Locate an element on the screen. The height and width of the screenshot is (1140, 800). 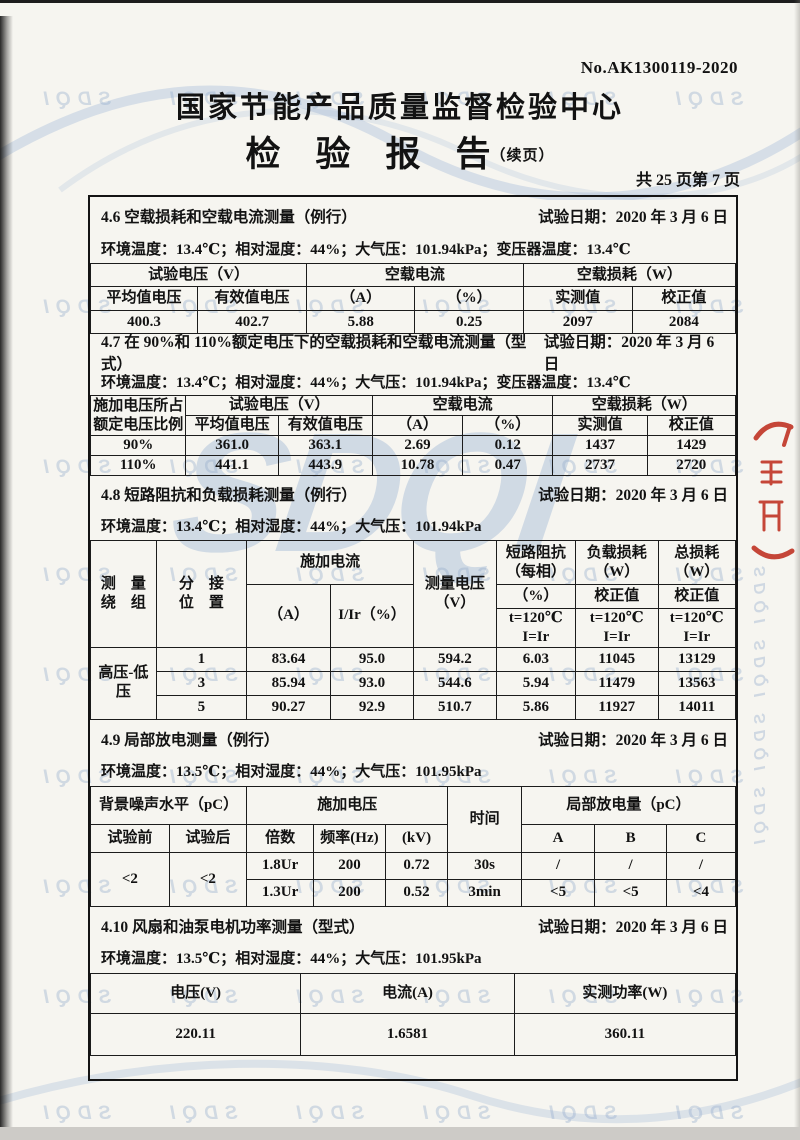
scan-edge-right is located at coordinates (797, 570).